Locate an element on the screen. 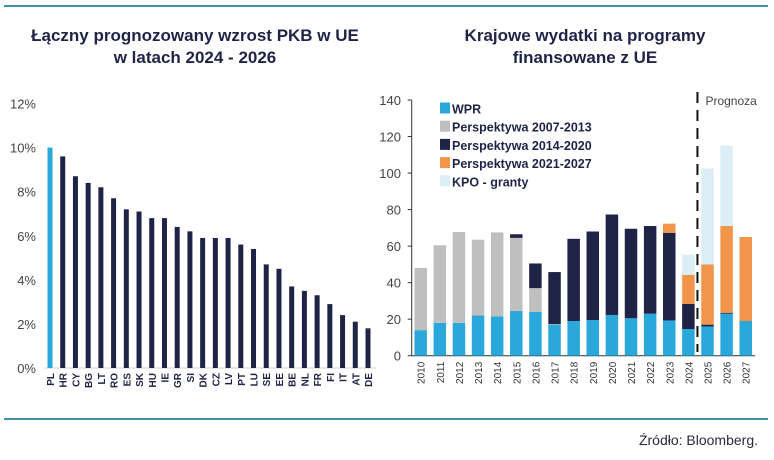  x-tick-label: 2011 is located at coordinates (441, 372).